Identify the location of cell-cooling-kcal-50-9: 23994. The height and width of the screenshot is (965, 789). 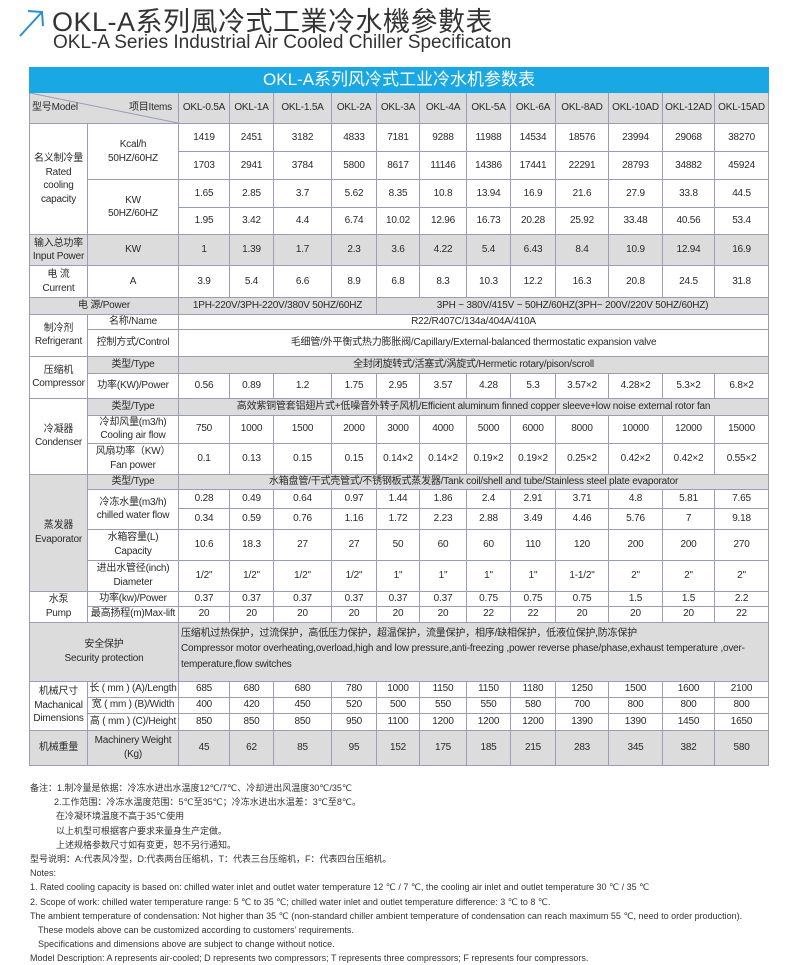
(635, 137).